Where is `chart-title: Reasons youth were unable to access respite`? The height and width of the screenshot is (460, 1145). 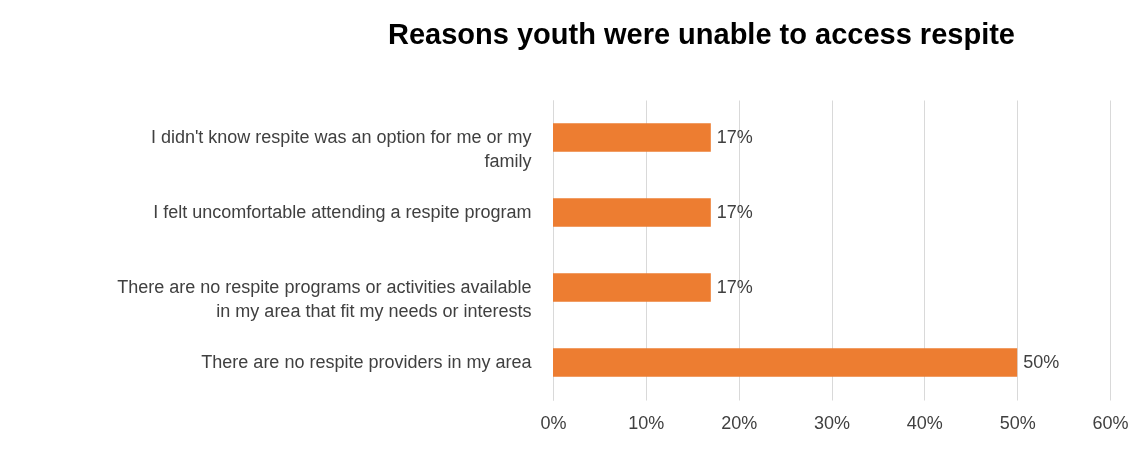 chart-title: Reasons youth were unable to access respite is located at coordinates (701, 34).